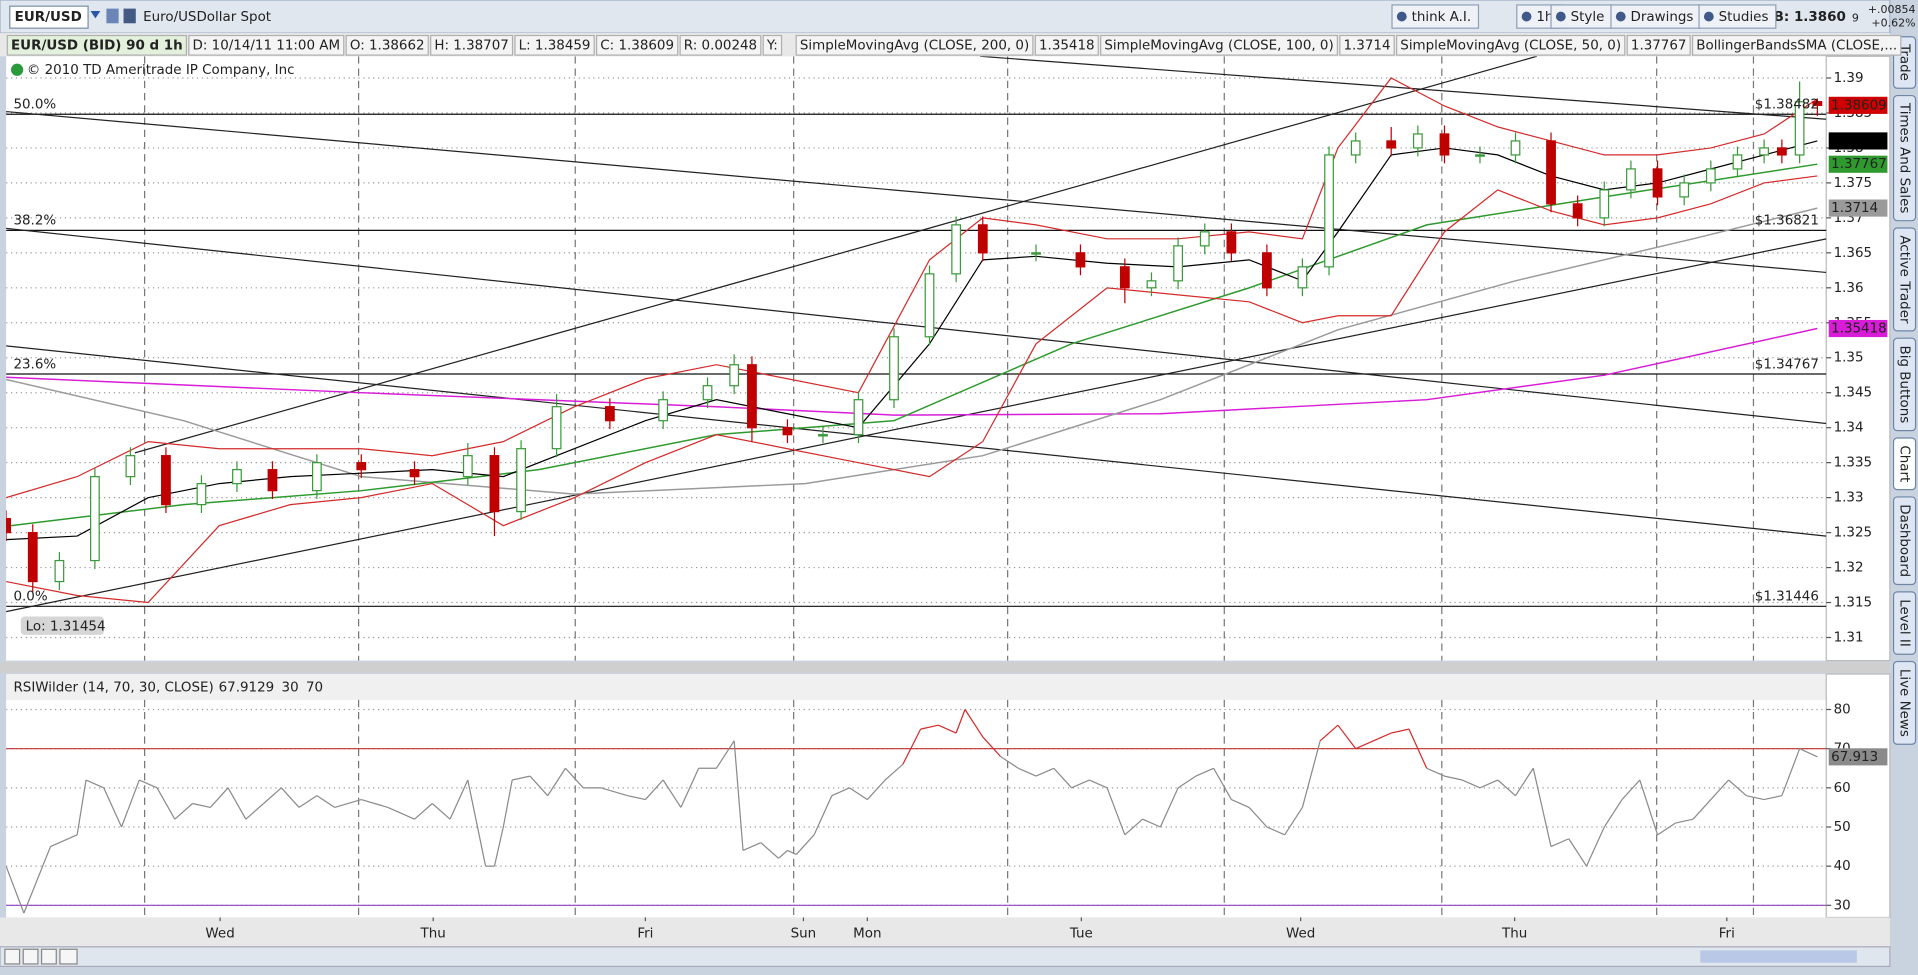  What do you see at coordinates (1892, 9) in the screenshot?
I see `change: +.00854` at bounding box center [1892, 9].